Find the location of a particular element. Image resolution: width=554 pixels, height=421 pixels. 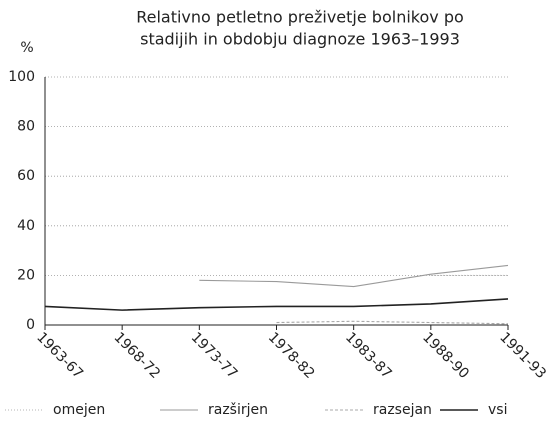

legend-label: razširjen is located at coordinates (238, 410).